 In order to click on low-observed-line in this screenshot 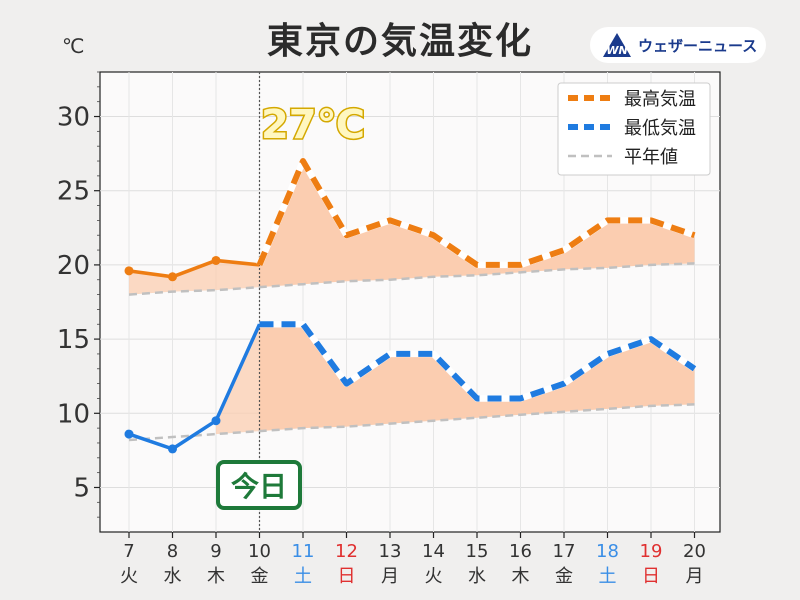, I will do `click(195, 387)`.